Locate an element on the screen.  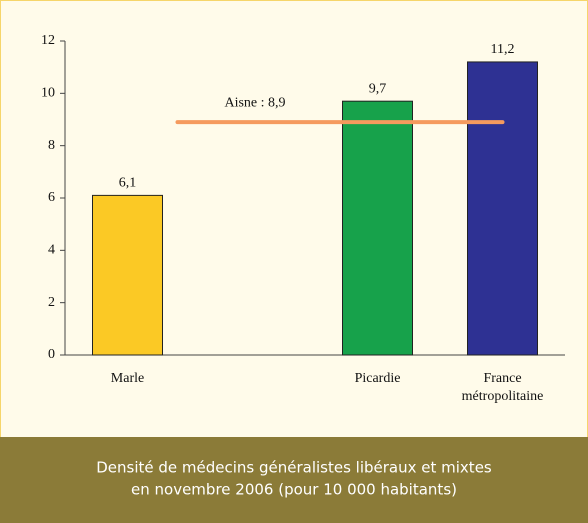
value-label: 6,1 is located at coordinates (128, 183).